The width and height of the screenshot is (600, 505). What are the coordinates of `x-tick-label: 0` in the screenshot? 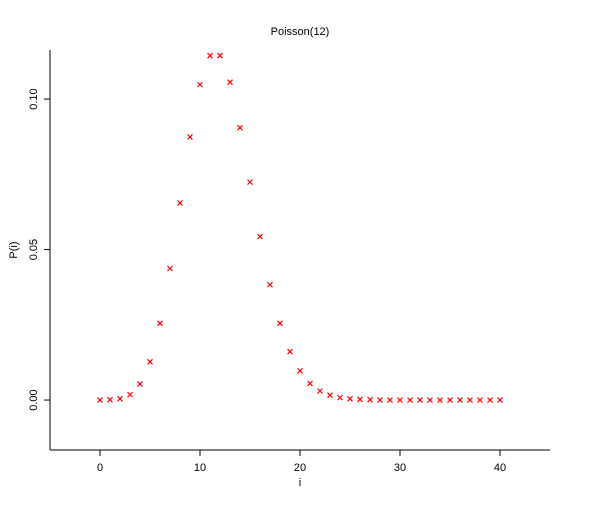 It's located at (100, 468).